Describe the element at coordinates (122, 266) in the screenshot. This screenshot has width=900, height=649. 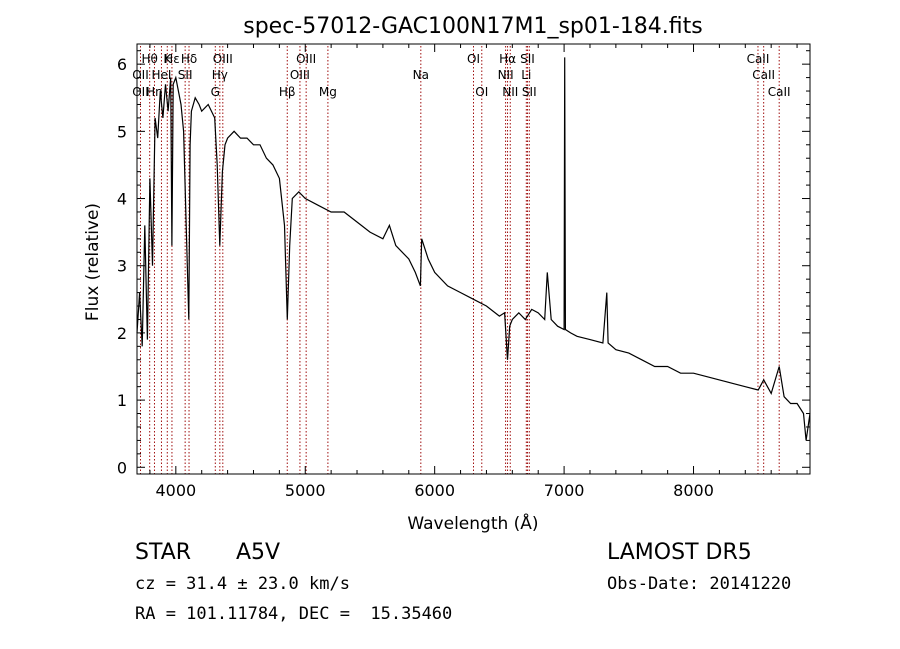
I see `y-tick-label: 3` at that location.